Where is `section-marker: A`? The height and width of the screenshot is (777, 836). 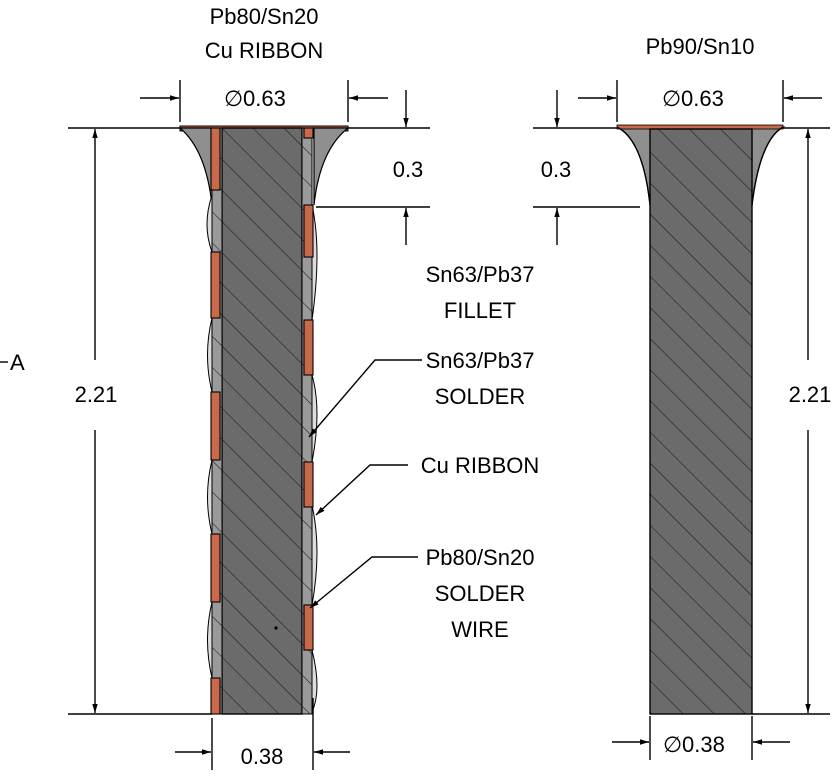 section-marker: A is located at coordinates (17, 362).